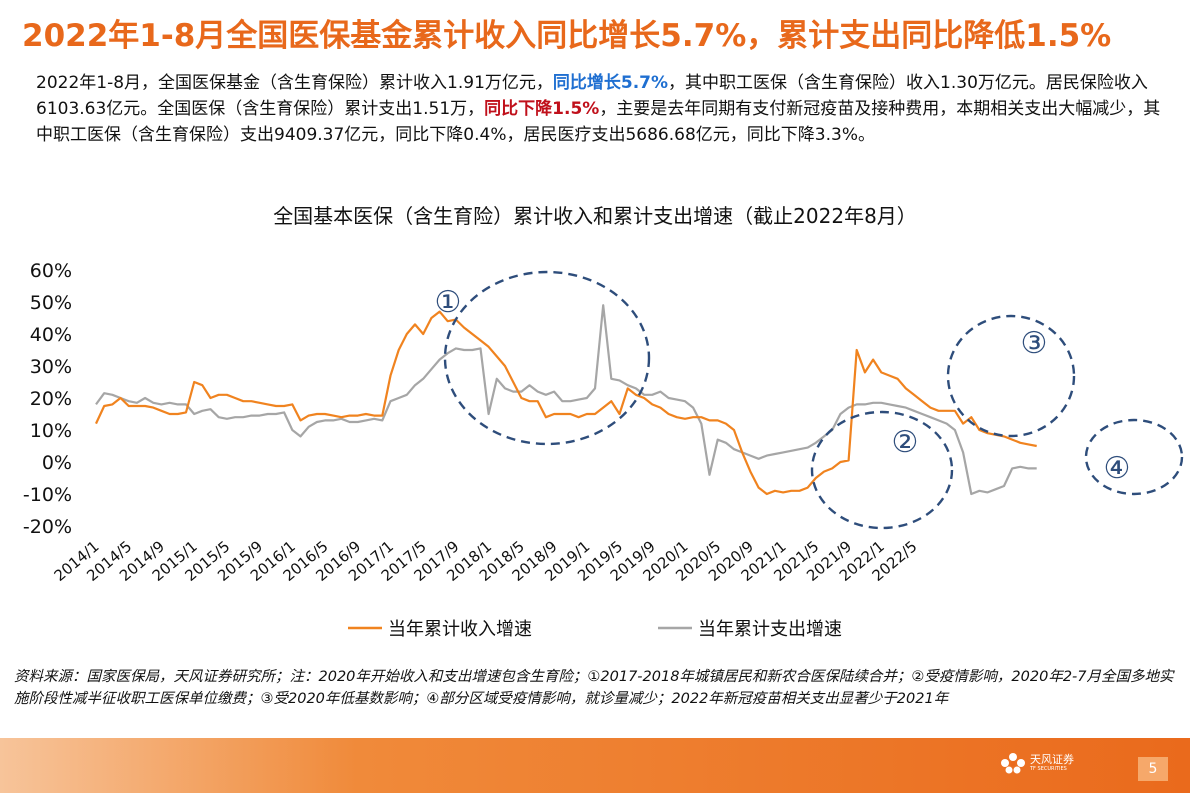 This screenshot has height=793, width=1190. Describe the element at coordinates (1052, 759) in the screenshot. I see `logo-name: 天风证券` at that location.